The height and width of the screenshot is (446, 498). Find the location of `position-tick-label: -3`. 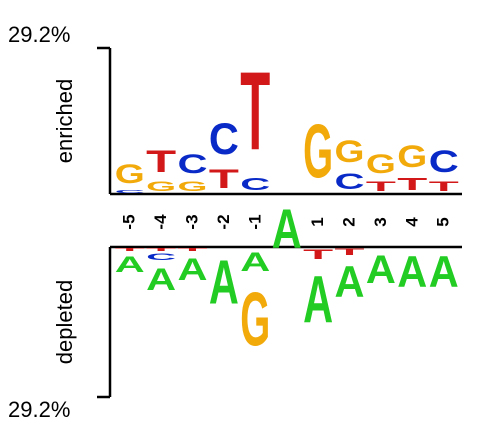

position-tick-label: -3 is located at coordinates (192, 221).